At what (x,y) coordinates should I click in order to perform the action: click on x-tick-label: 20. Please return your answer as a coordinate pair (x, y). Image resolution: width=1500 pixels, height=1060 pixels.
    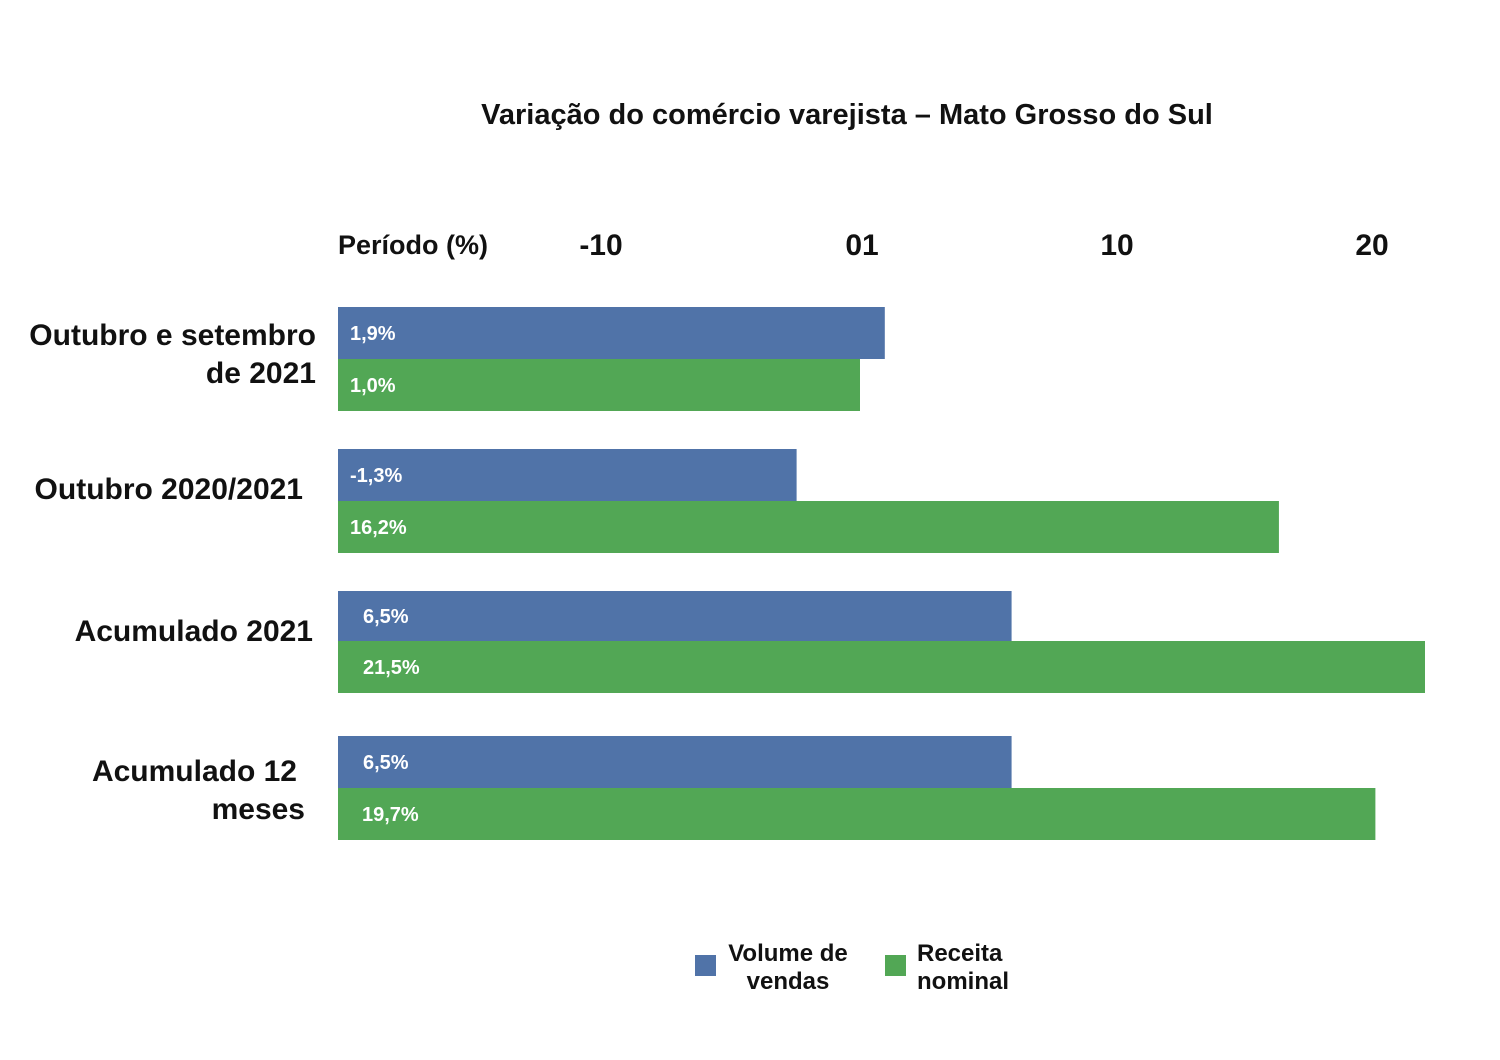
    Looking at the image, I should click on (1371, 245).